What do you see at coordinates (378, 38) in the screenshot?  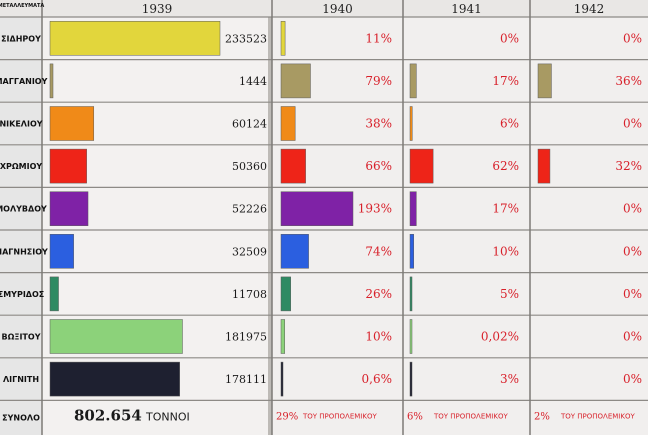 I see `pct-label-1940: 11%` at bounding box center [378, 38].